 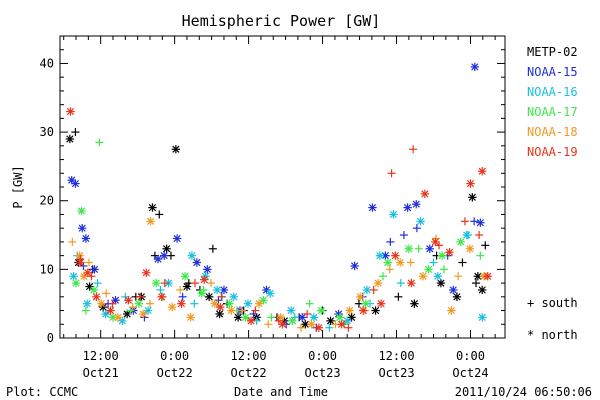 I want to click on y-tick-label: 0, so click(x=50, y=338).